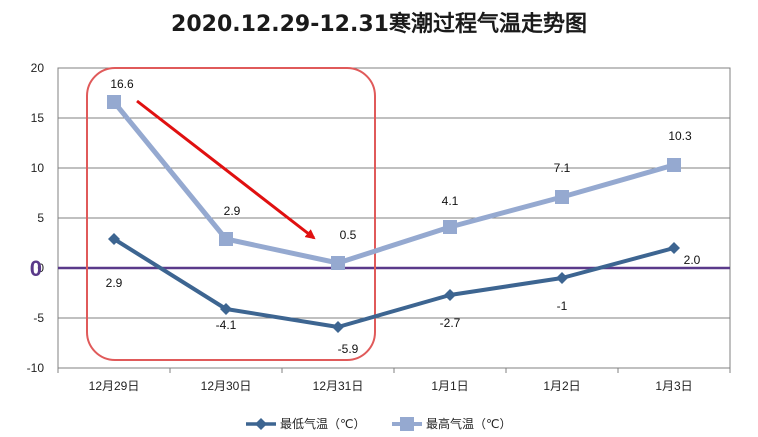 The width and height of the screenshot is (758, 437). I want to click on x-tick-label: 12月30日, so click(226, 386).